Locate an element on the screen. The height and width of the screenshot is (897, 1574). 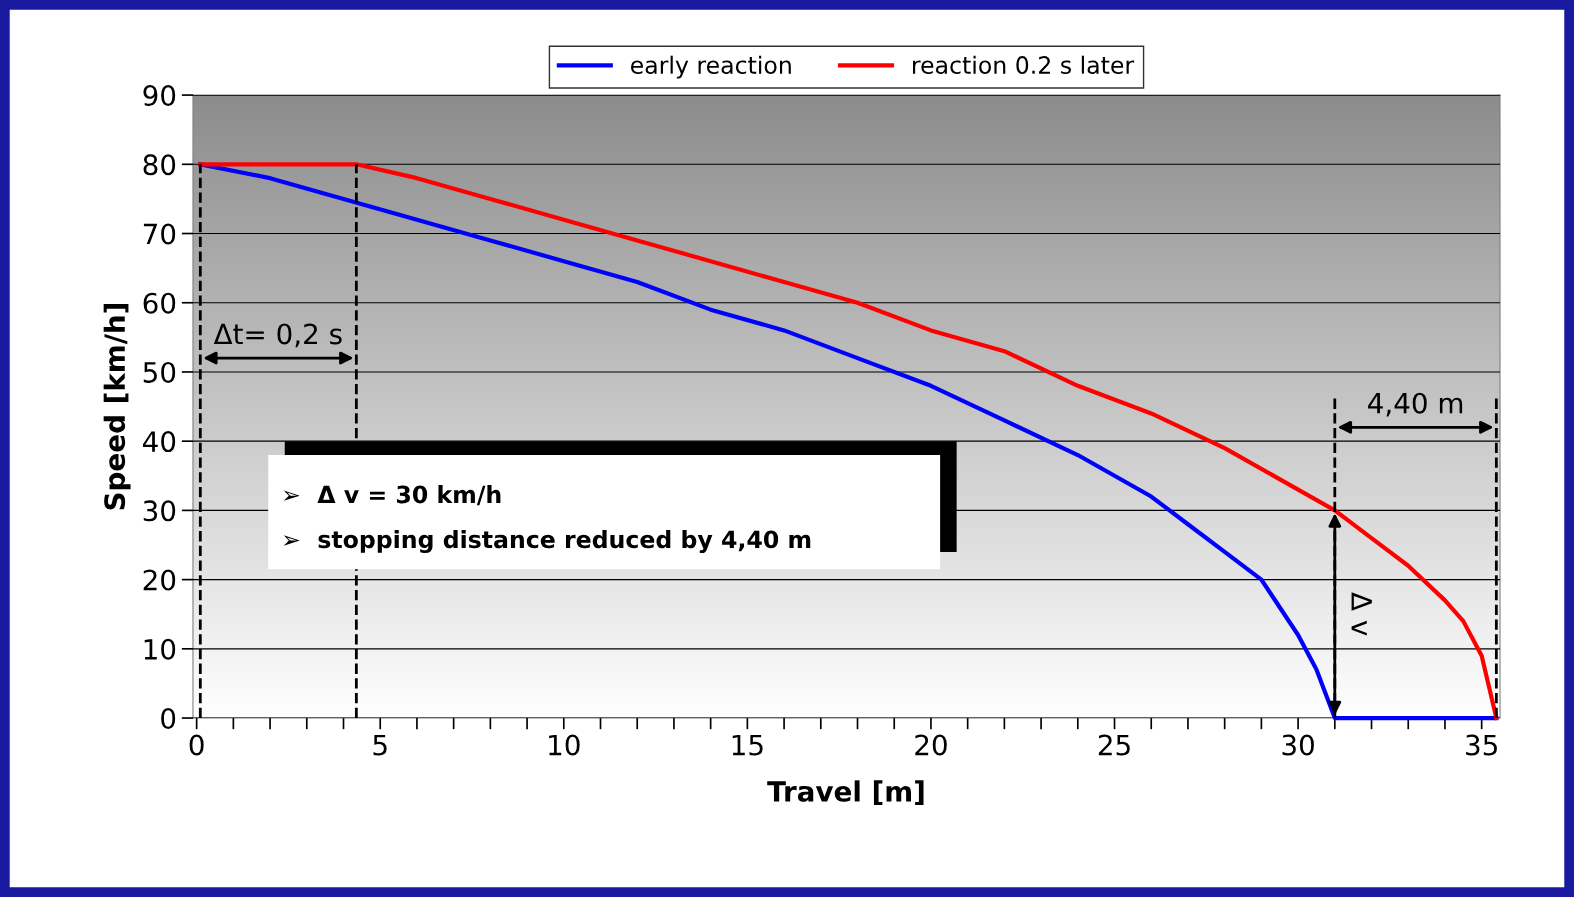
x-tick-label: 15 is located at coordinates (747, 745).